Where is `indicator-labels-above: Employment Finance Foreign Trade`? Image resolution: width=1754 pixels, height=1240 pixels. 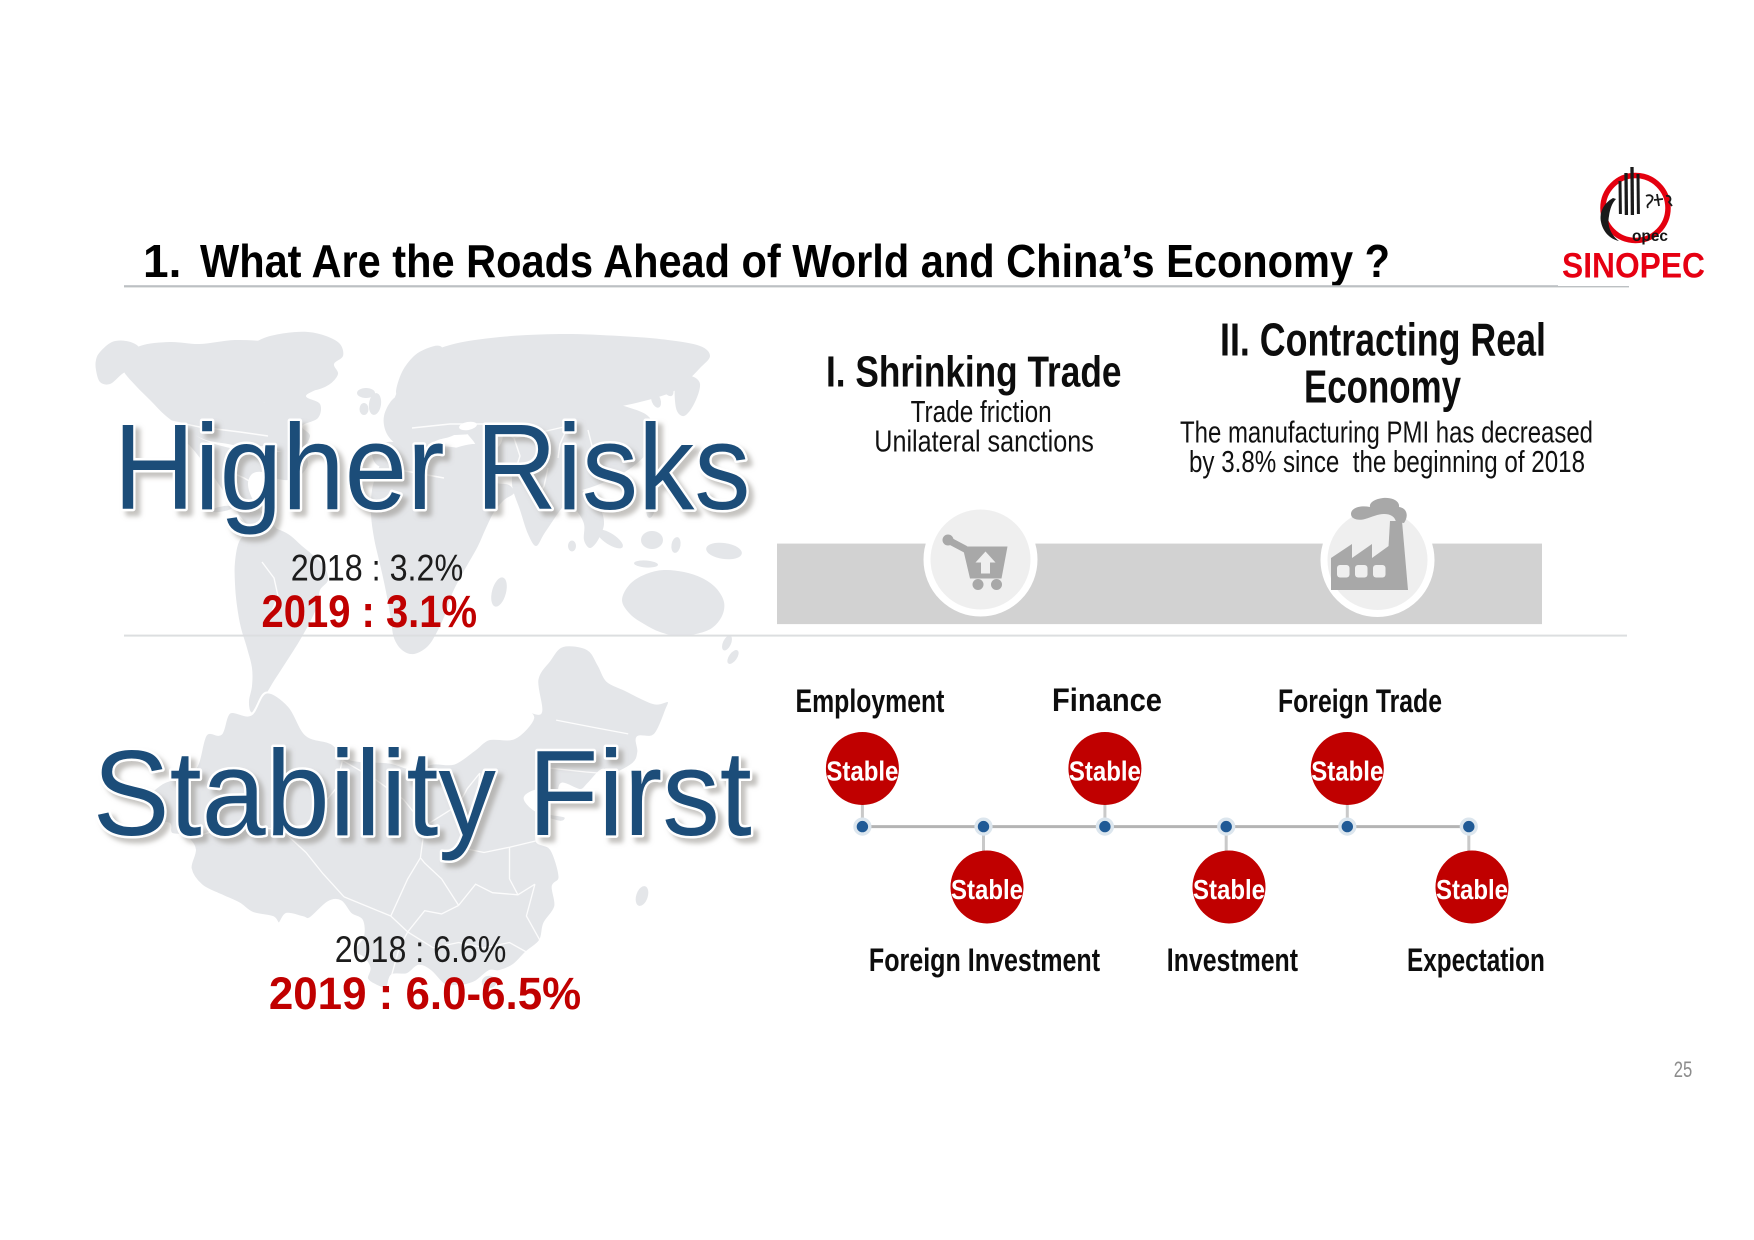
indicator-labels-above: Employment Finance Foreign Trade is located at coordinates (1119, 700).